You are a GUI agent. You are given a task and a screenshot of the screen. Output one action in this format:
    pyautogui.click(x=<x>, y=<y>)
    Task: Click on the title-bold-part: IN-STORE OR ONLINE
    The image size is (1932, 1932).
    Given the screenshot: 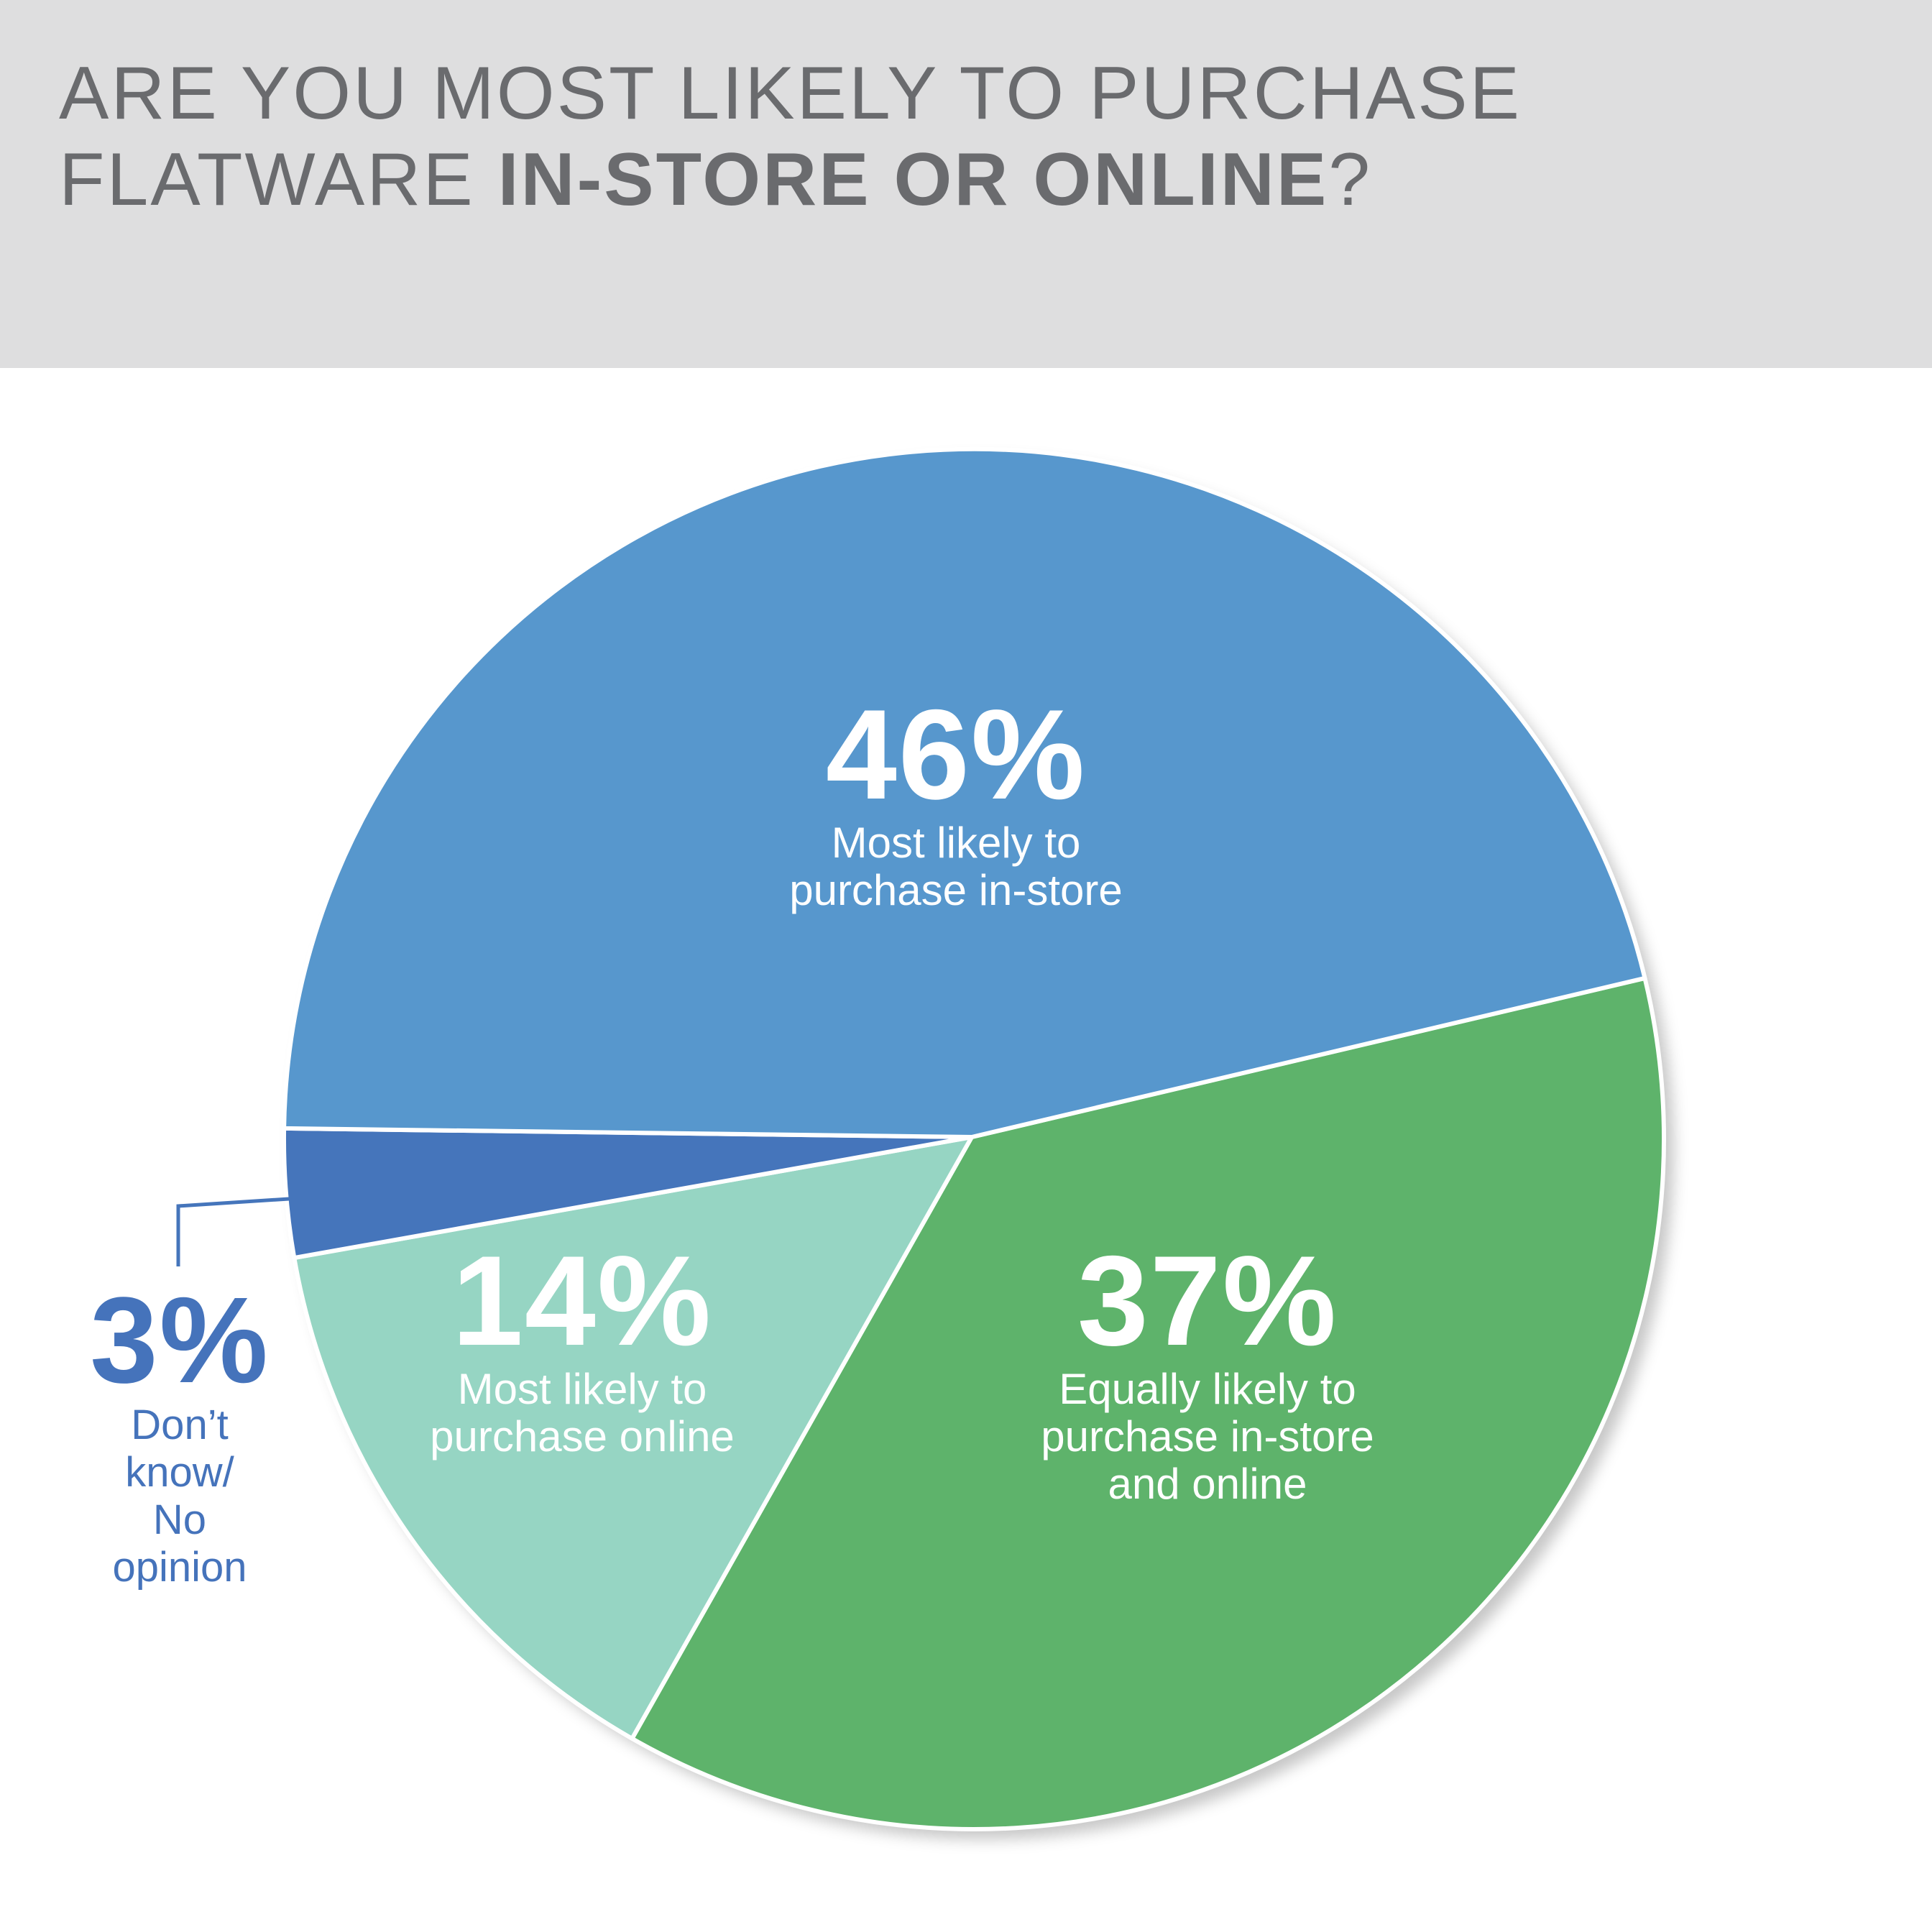 What is the action you would take?
    pyautogui.click(x=913, y=179)
    